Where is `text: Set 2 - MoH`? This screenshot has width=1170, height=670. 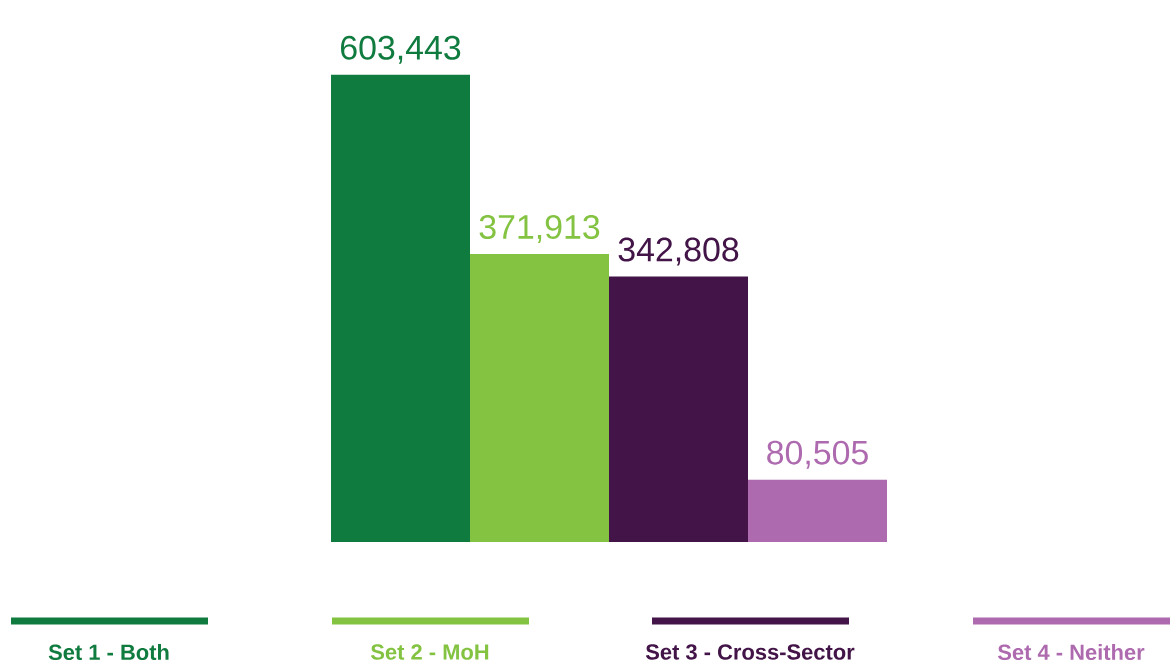 text: Set 2 - MoH is located at coordinates (429, 652).